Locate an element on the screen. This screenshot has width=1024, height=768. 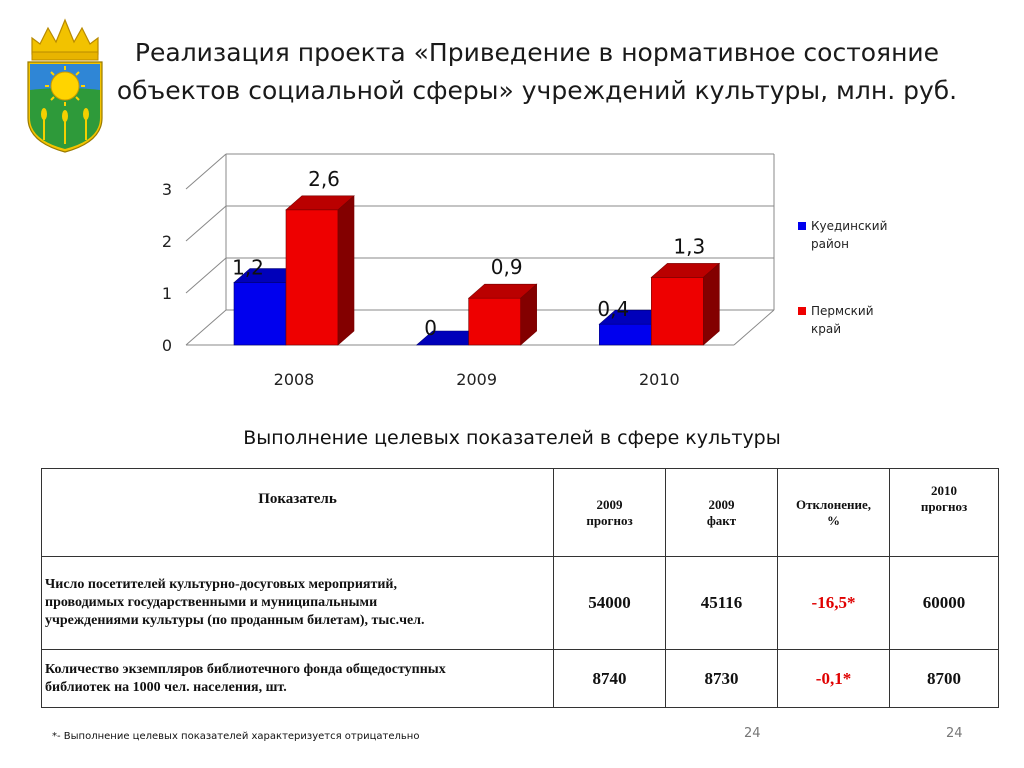
data-label: 0,4 is located at coordinates (613, 309).